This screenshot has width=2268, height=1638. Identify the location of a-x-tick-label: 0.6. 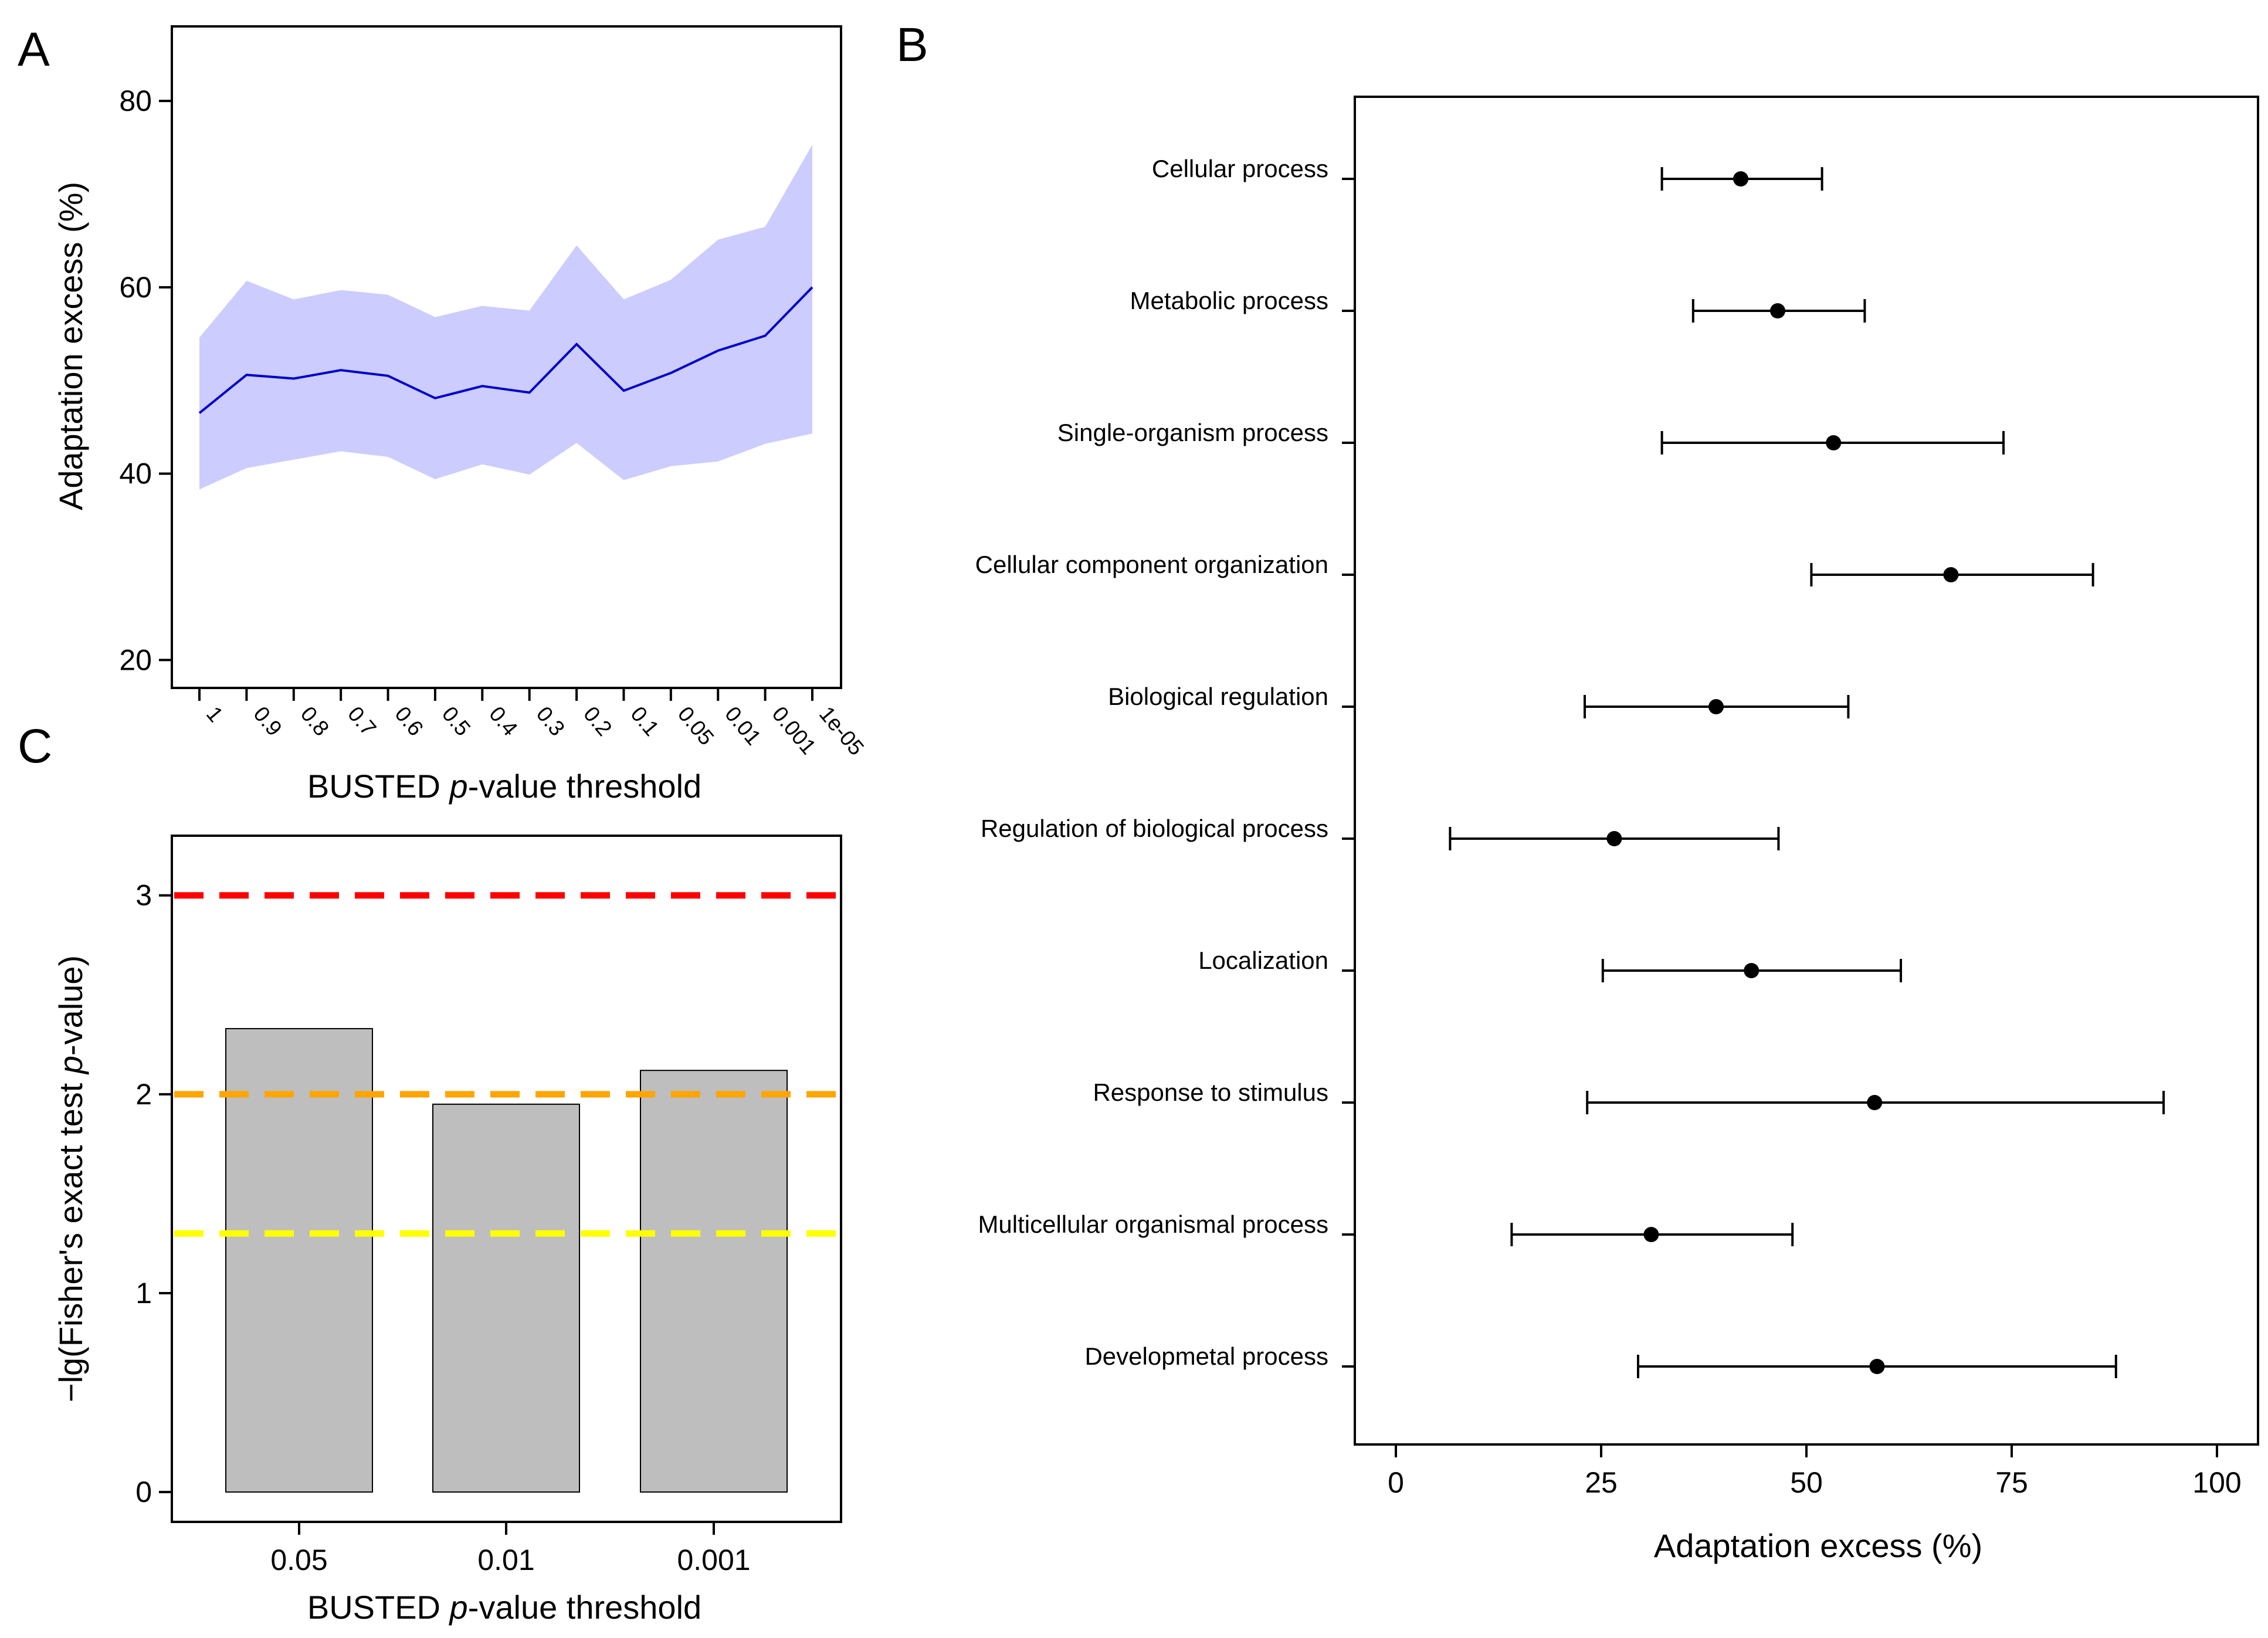
(409, 721).